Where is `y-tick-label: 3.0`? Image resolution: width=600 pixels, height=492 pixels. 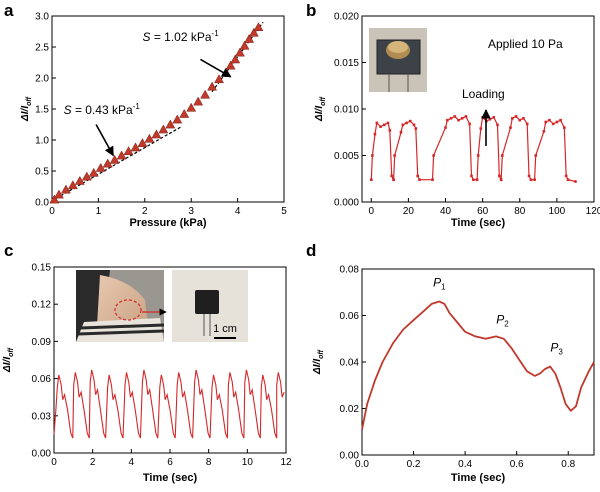
y-tick-label: 3.0 is located at coordinates (42, 17).